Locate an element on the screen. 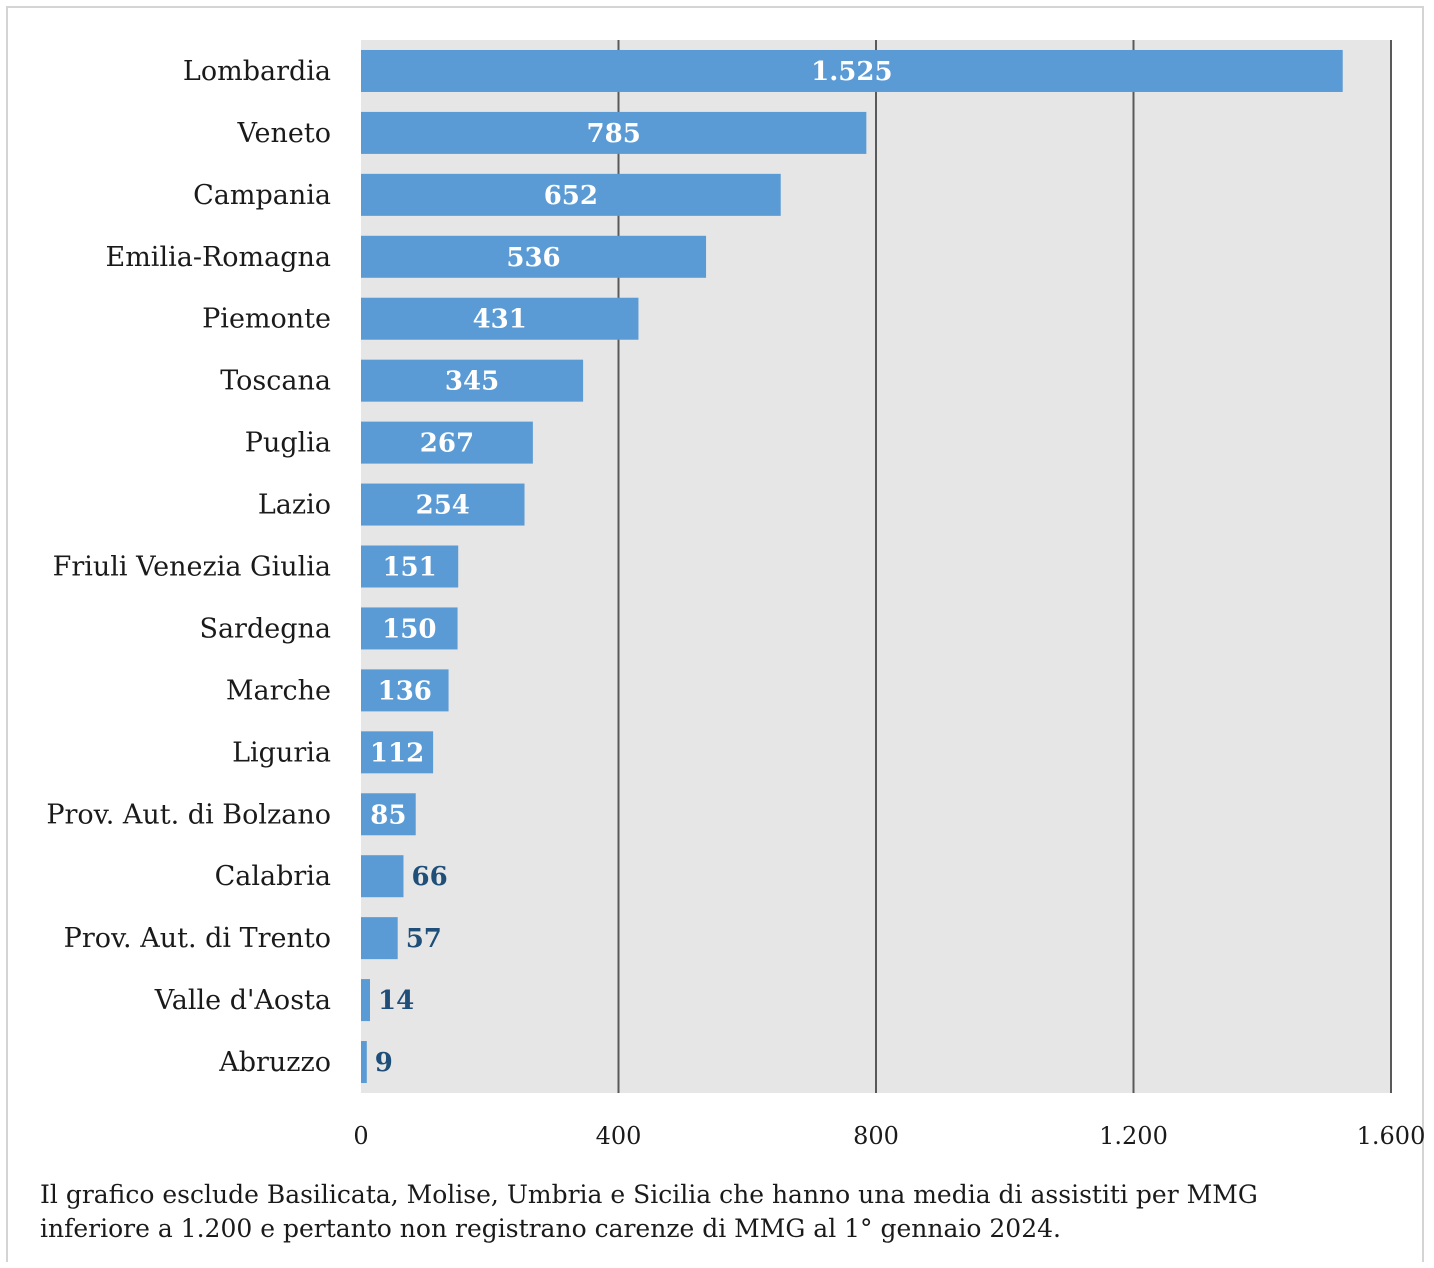  value-label-0: 1.525 is located at coordinates (851, 72).